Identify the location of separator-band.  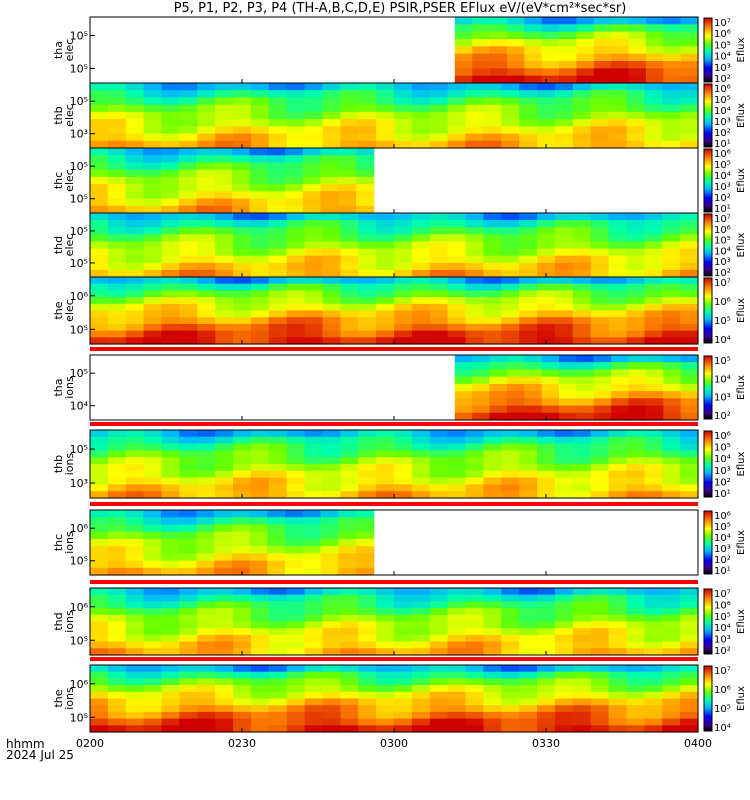
(394, 582).